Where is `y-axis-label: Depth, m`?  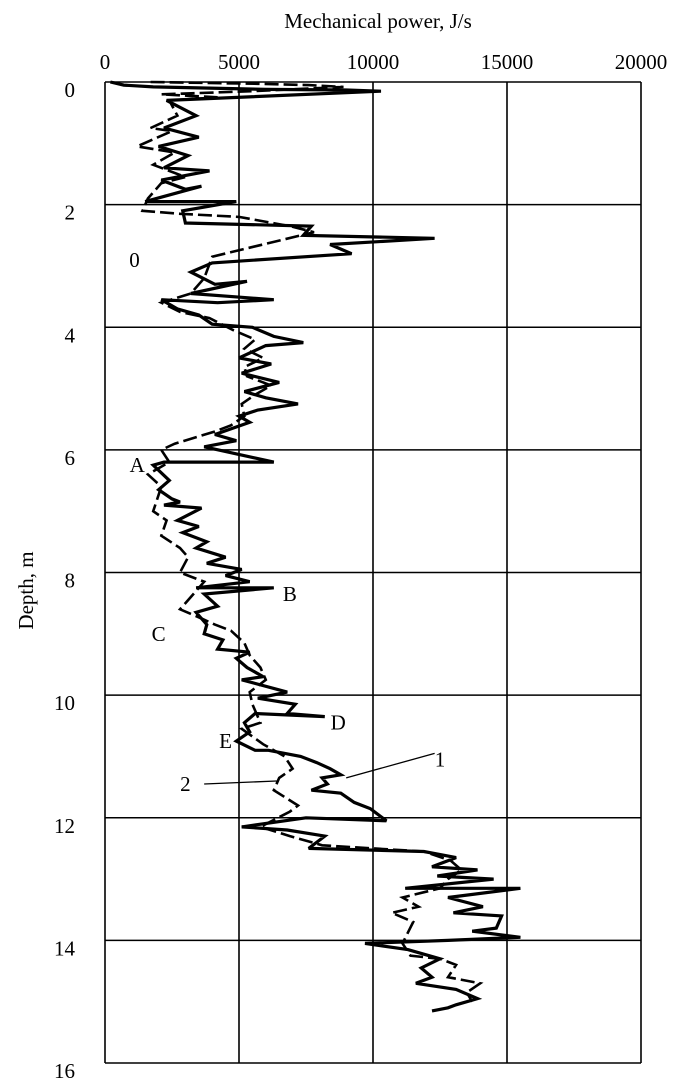 y-axis-label: Depth, m is located at coordinates (26, 590).